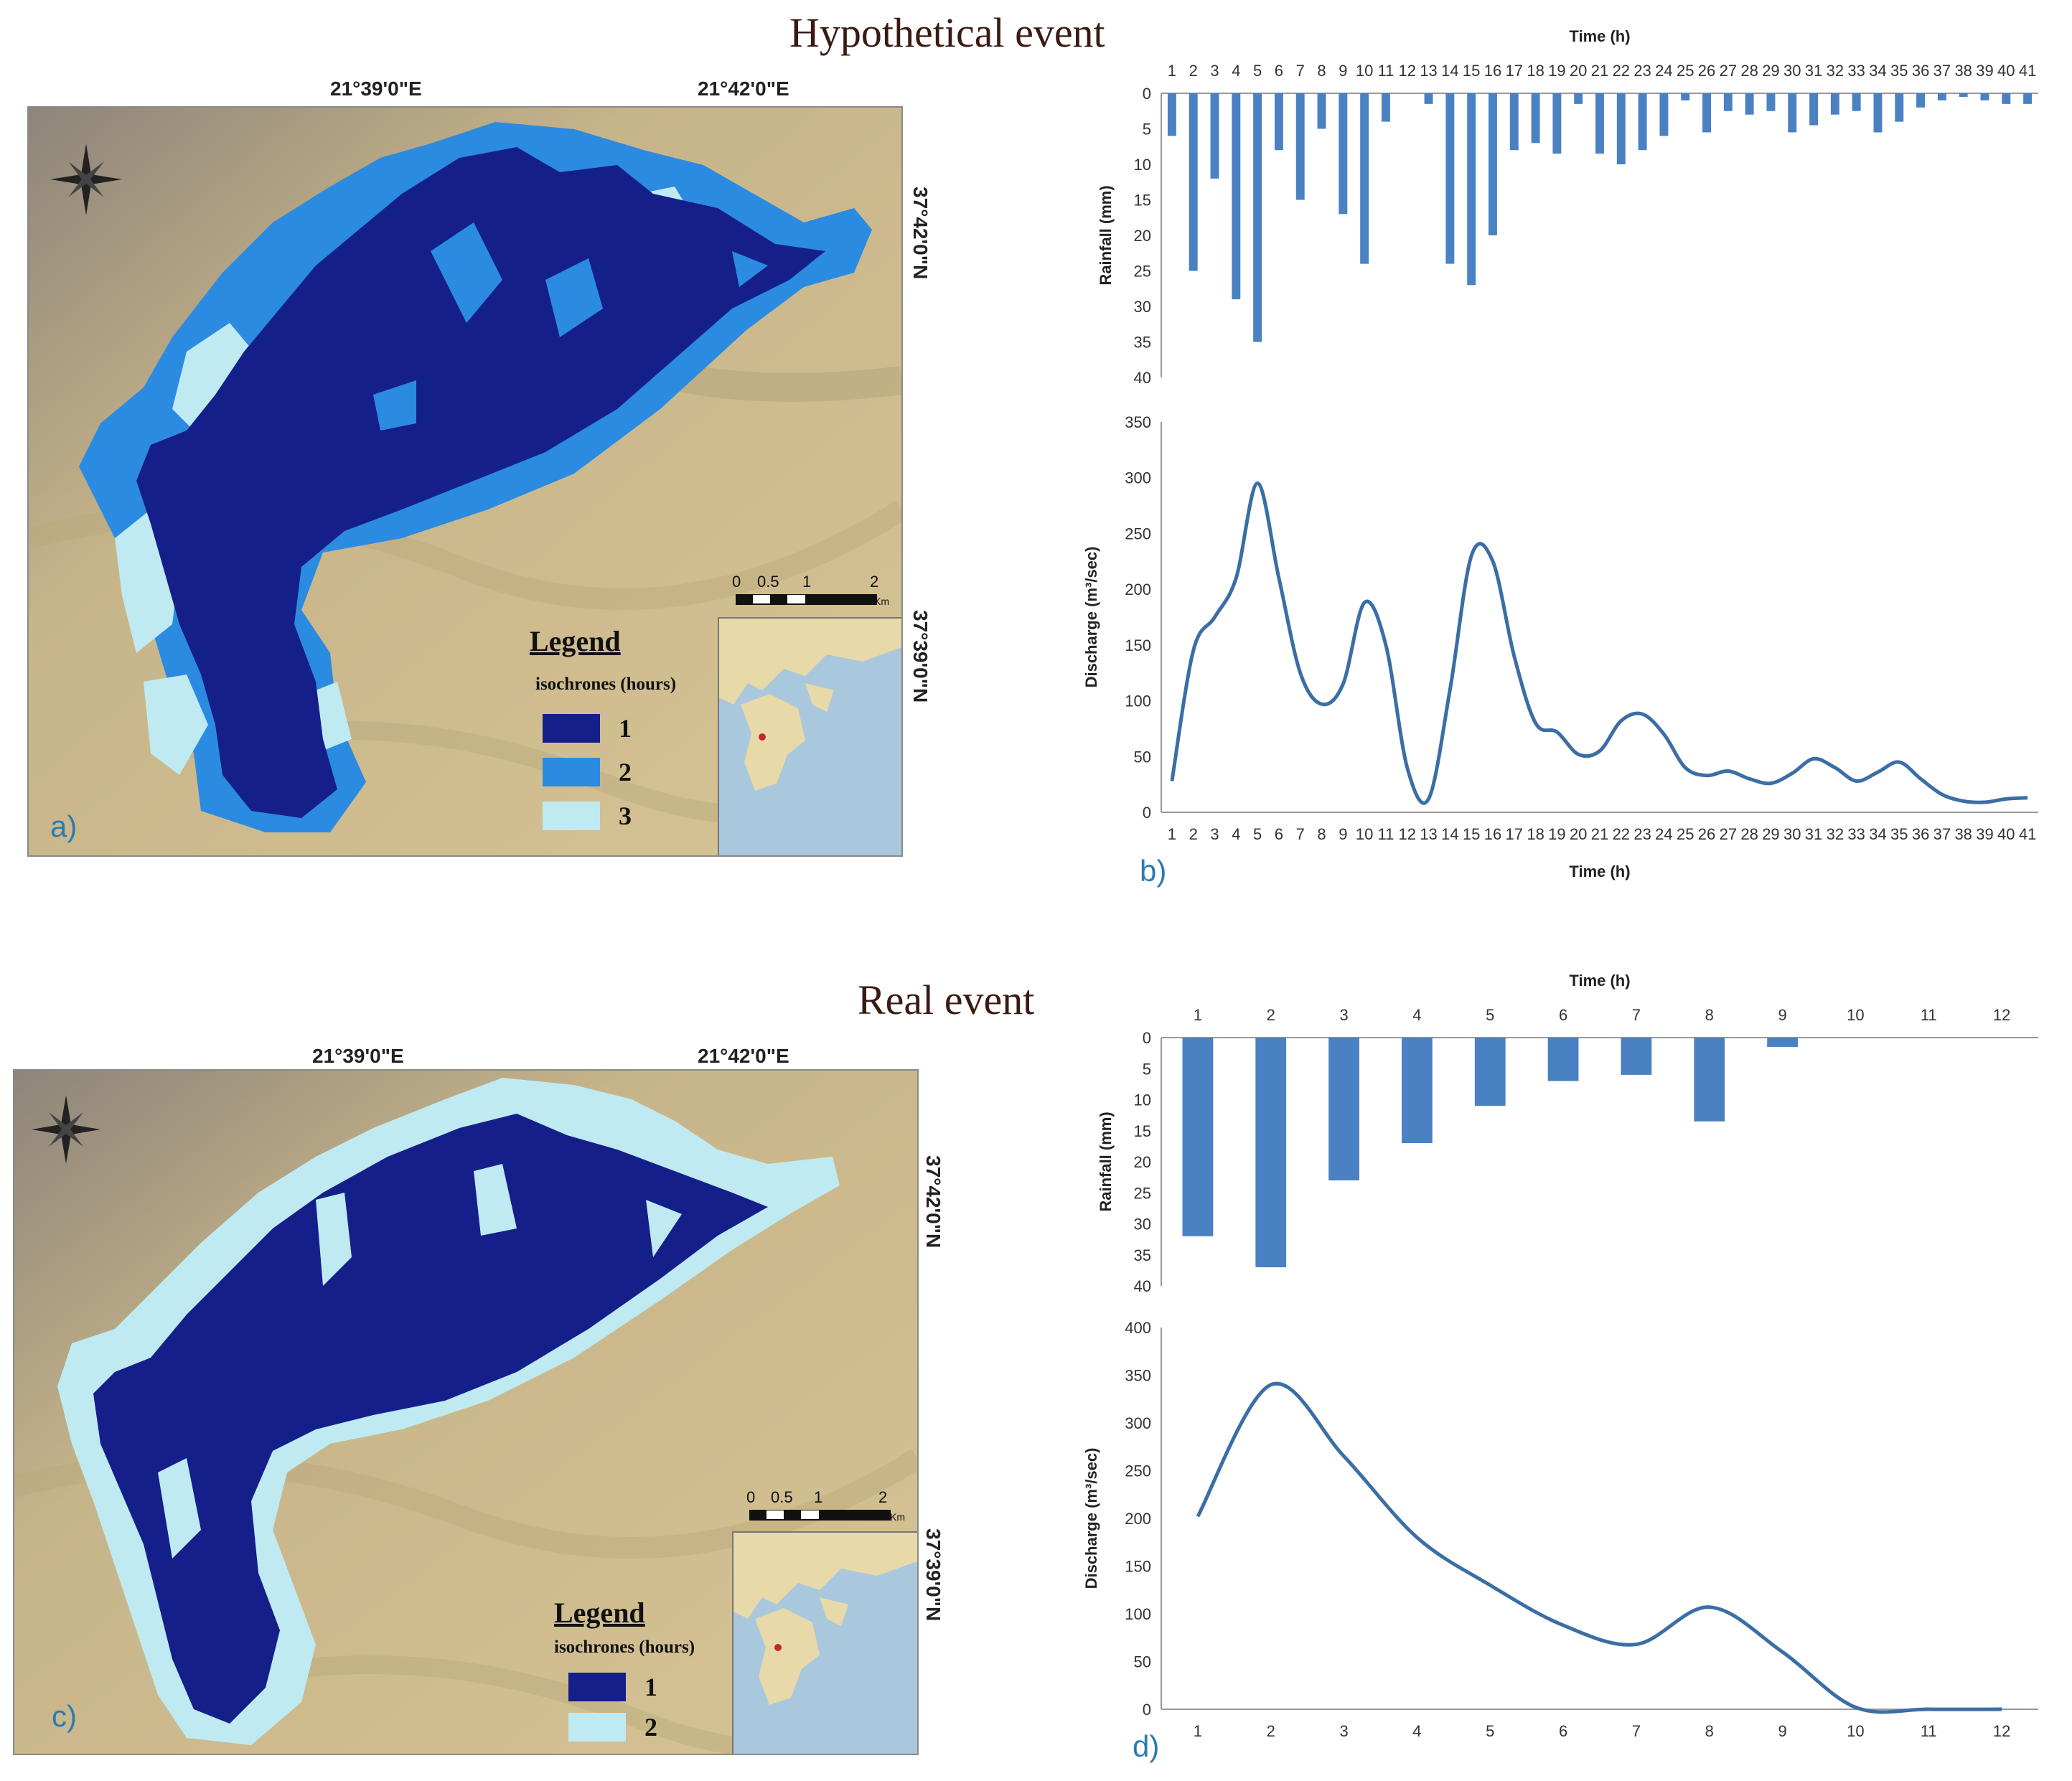 This screenshot has height=1781, width=2072. I want to click on y-tick-label: 15, so click(1142, 1131).